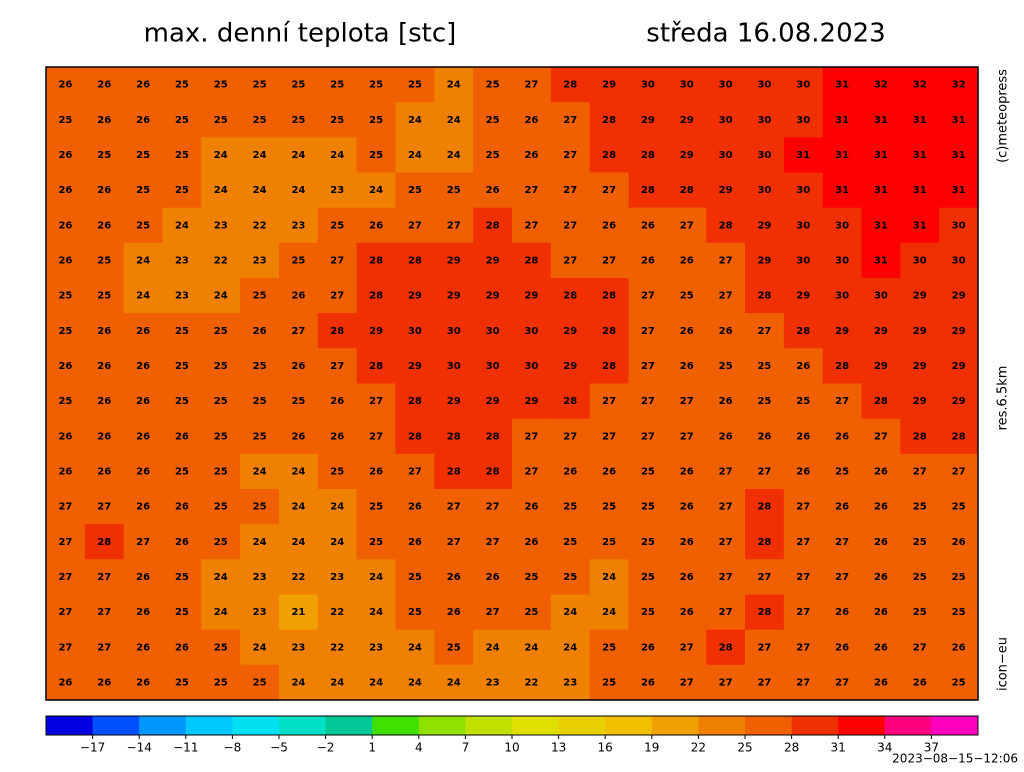 The height and width of the screenshot is (772, 1024). Describe the element at coordinates (959, 190) in the screenshot. I see `temperature-value: 31` at that location.